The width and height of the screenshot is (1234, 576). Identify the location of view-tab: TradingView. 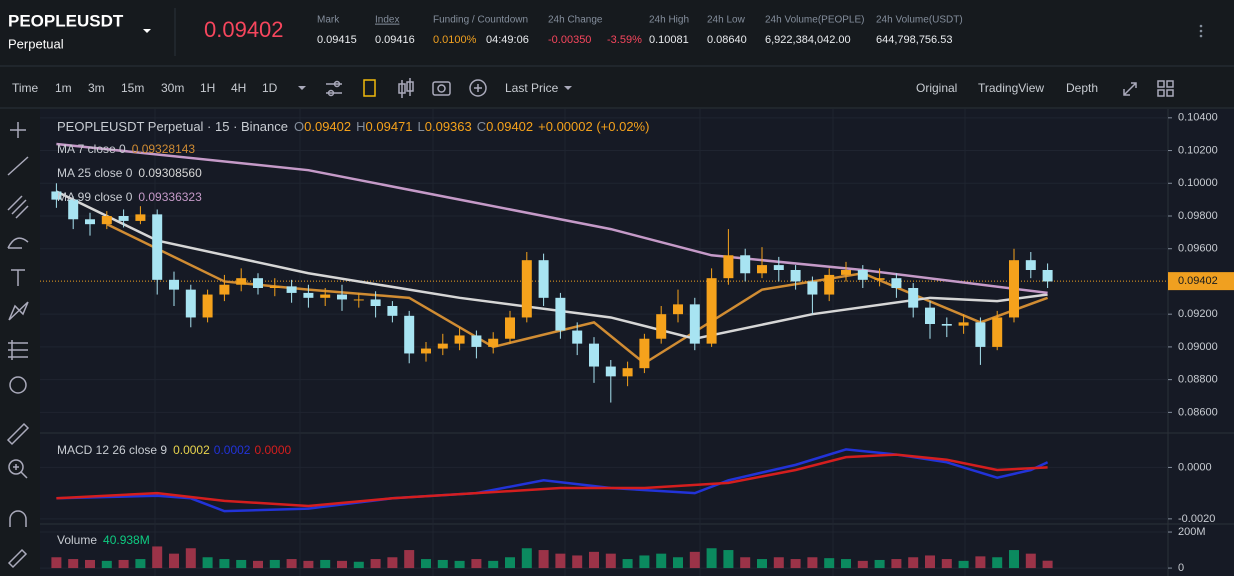
(1011, 88).